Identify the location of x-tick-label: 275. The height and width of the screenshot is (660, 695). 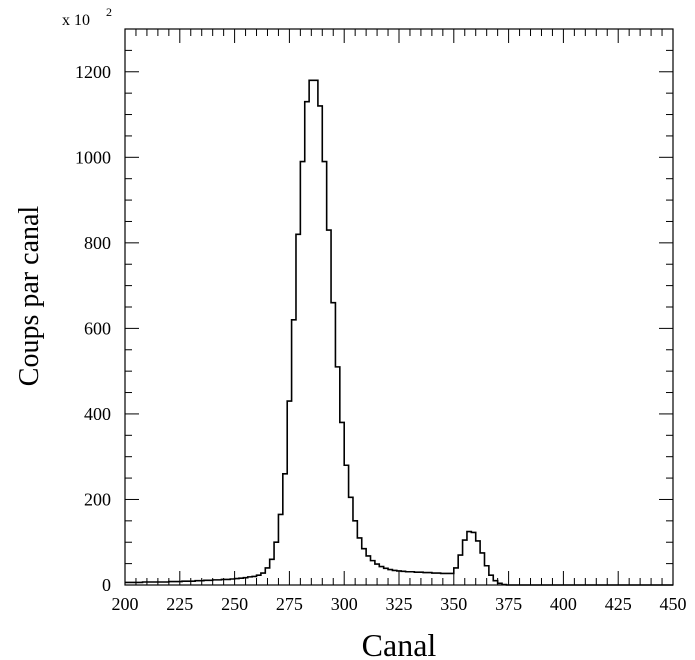
(289, 604).